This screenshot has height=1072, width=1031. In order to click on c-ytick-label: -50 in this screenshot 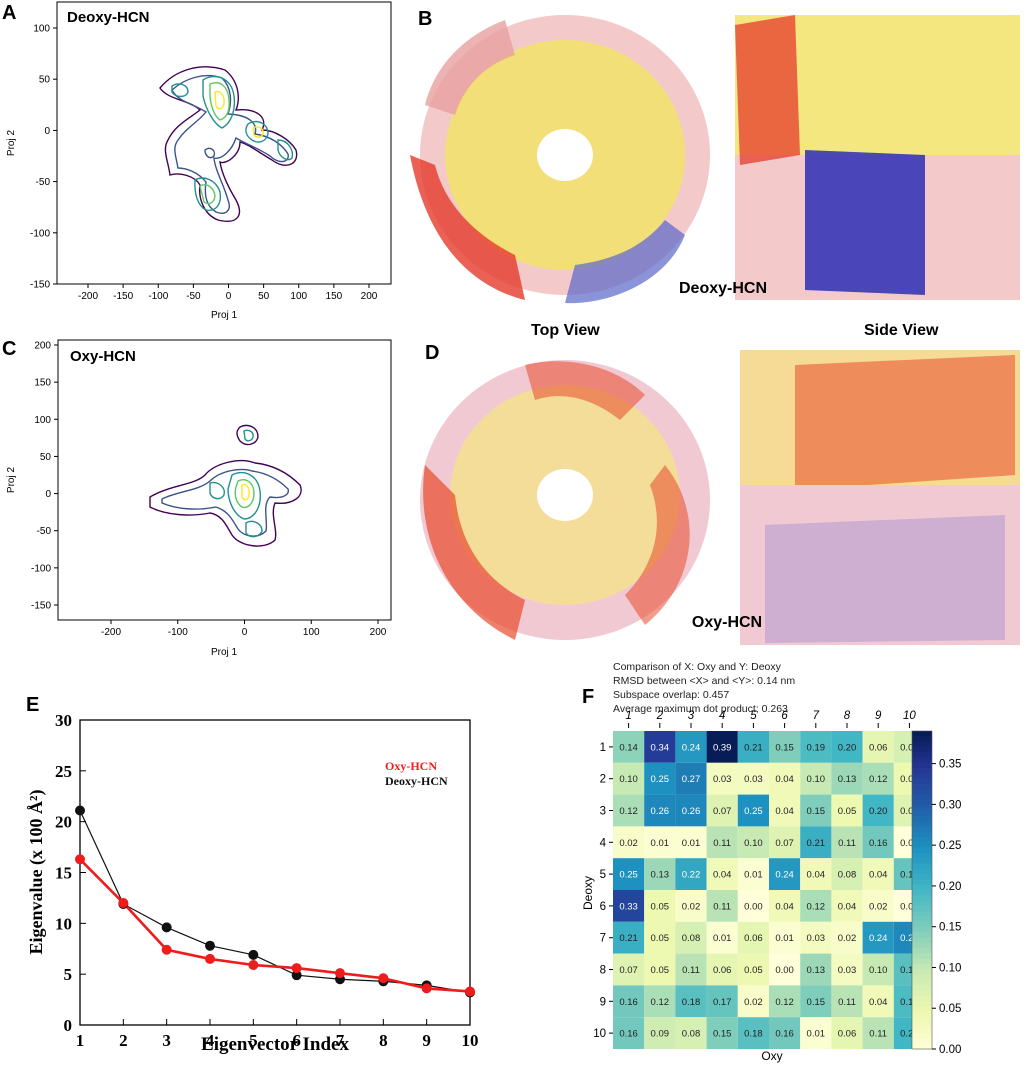, I will do `click(44, 531)`.